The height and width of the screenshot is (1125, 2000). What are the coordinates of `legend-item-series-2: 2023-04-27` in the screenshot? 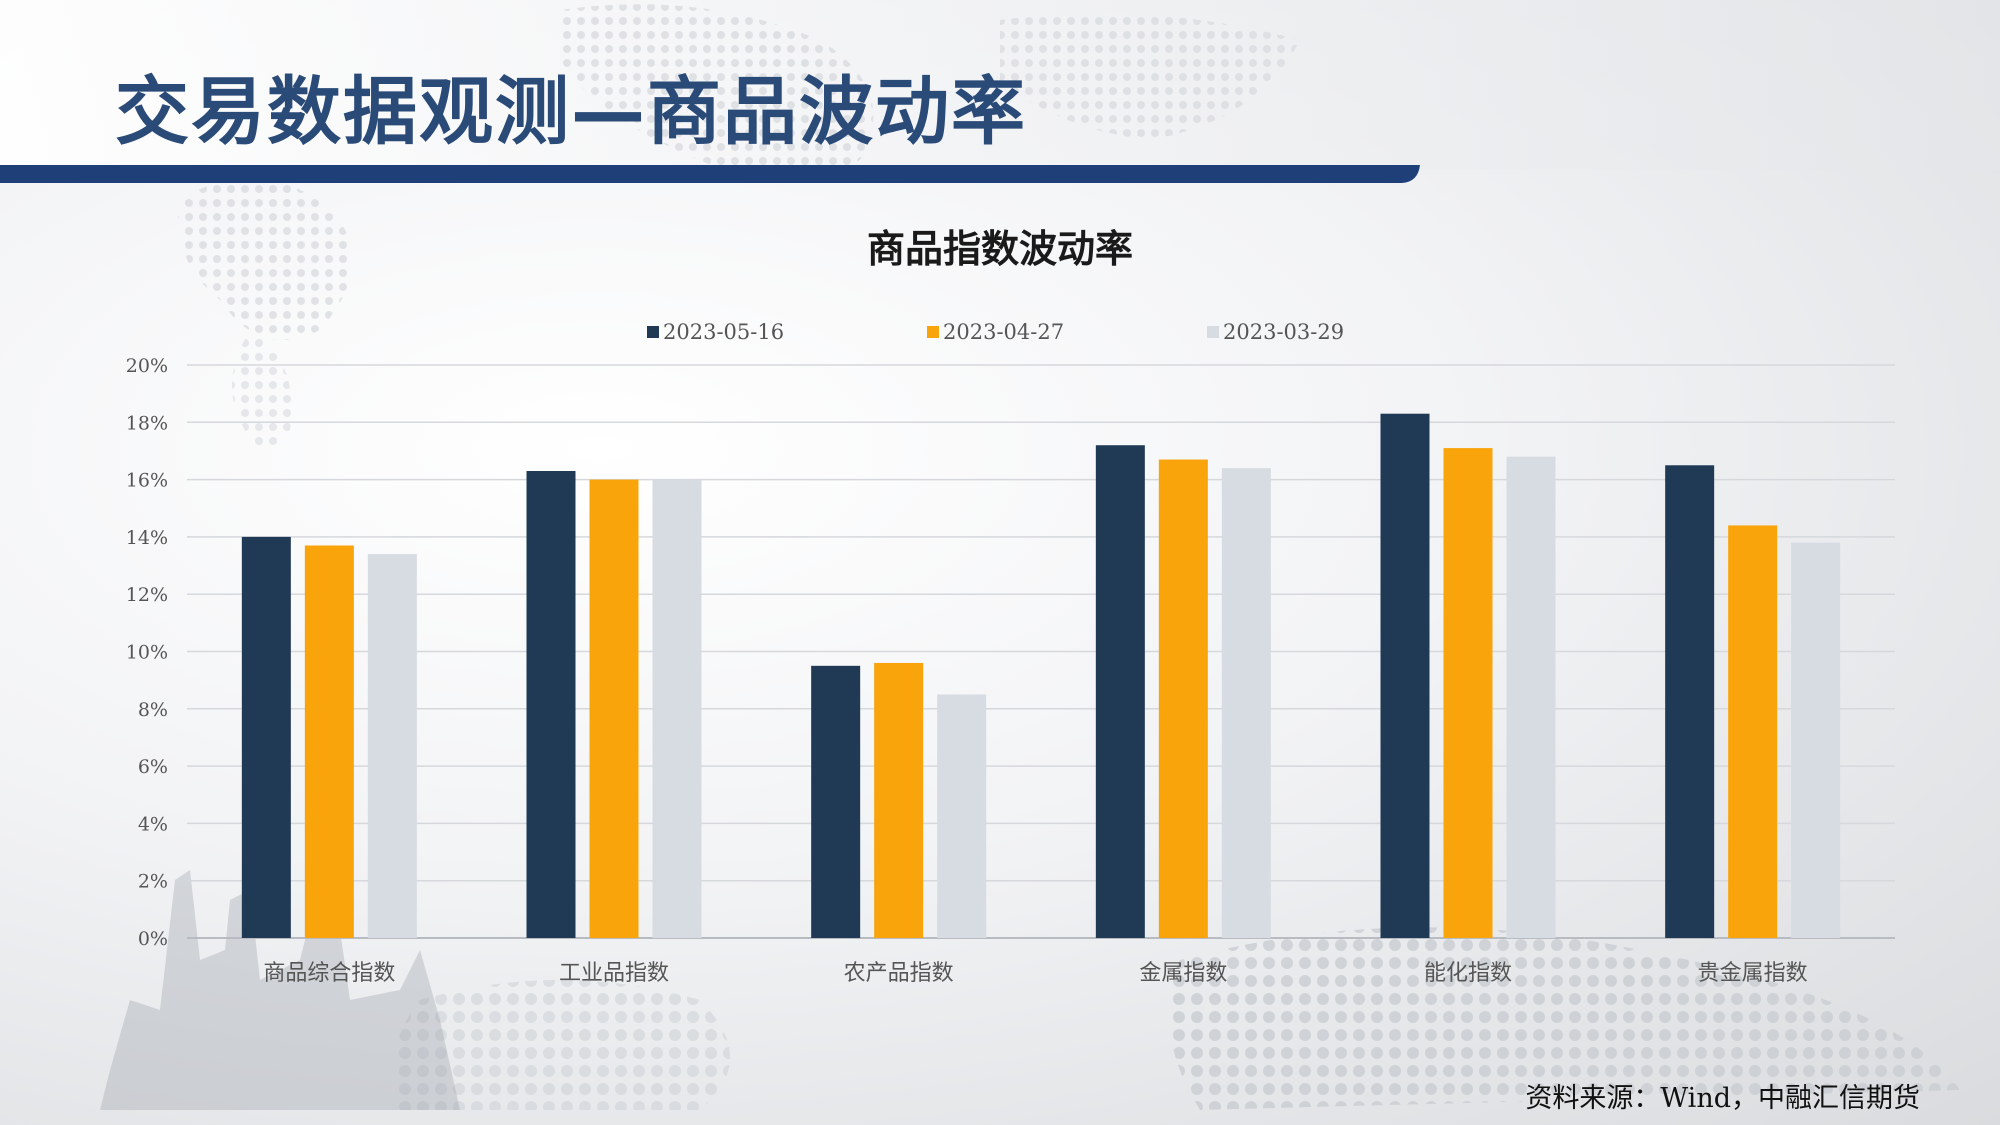 It's located at (995, 332).